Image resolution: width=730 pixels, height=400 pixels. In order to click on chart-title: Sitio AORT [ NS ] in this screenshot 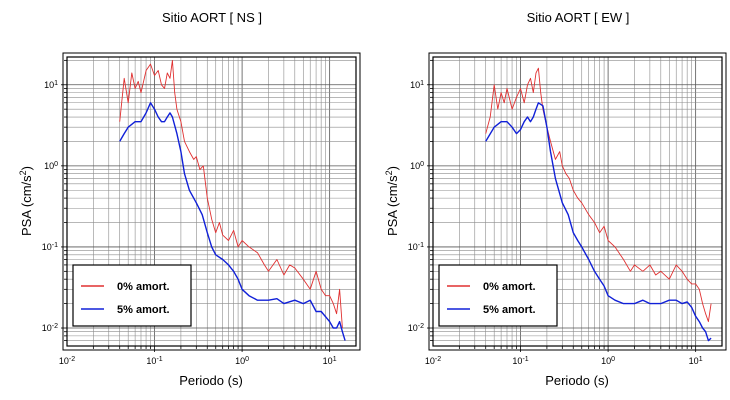, I will do `click(212, 17)`.